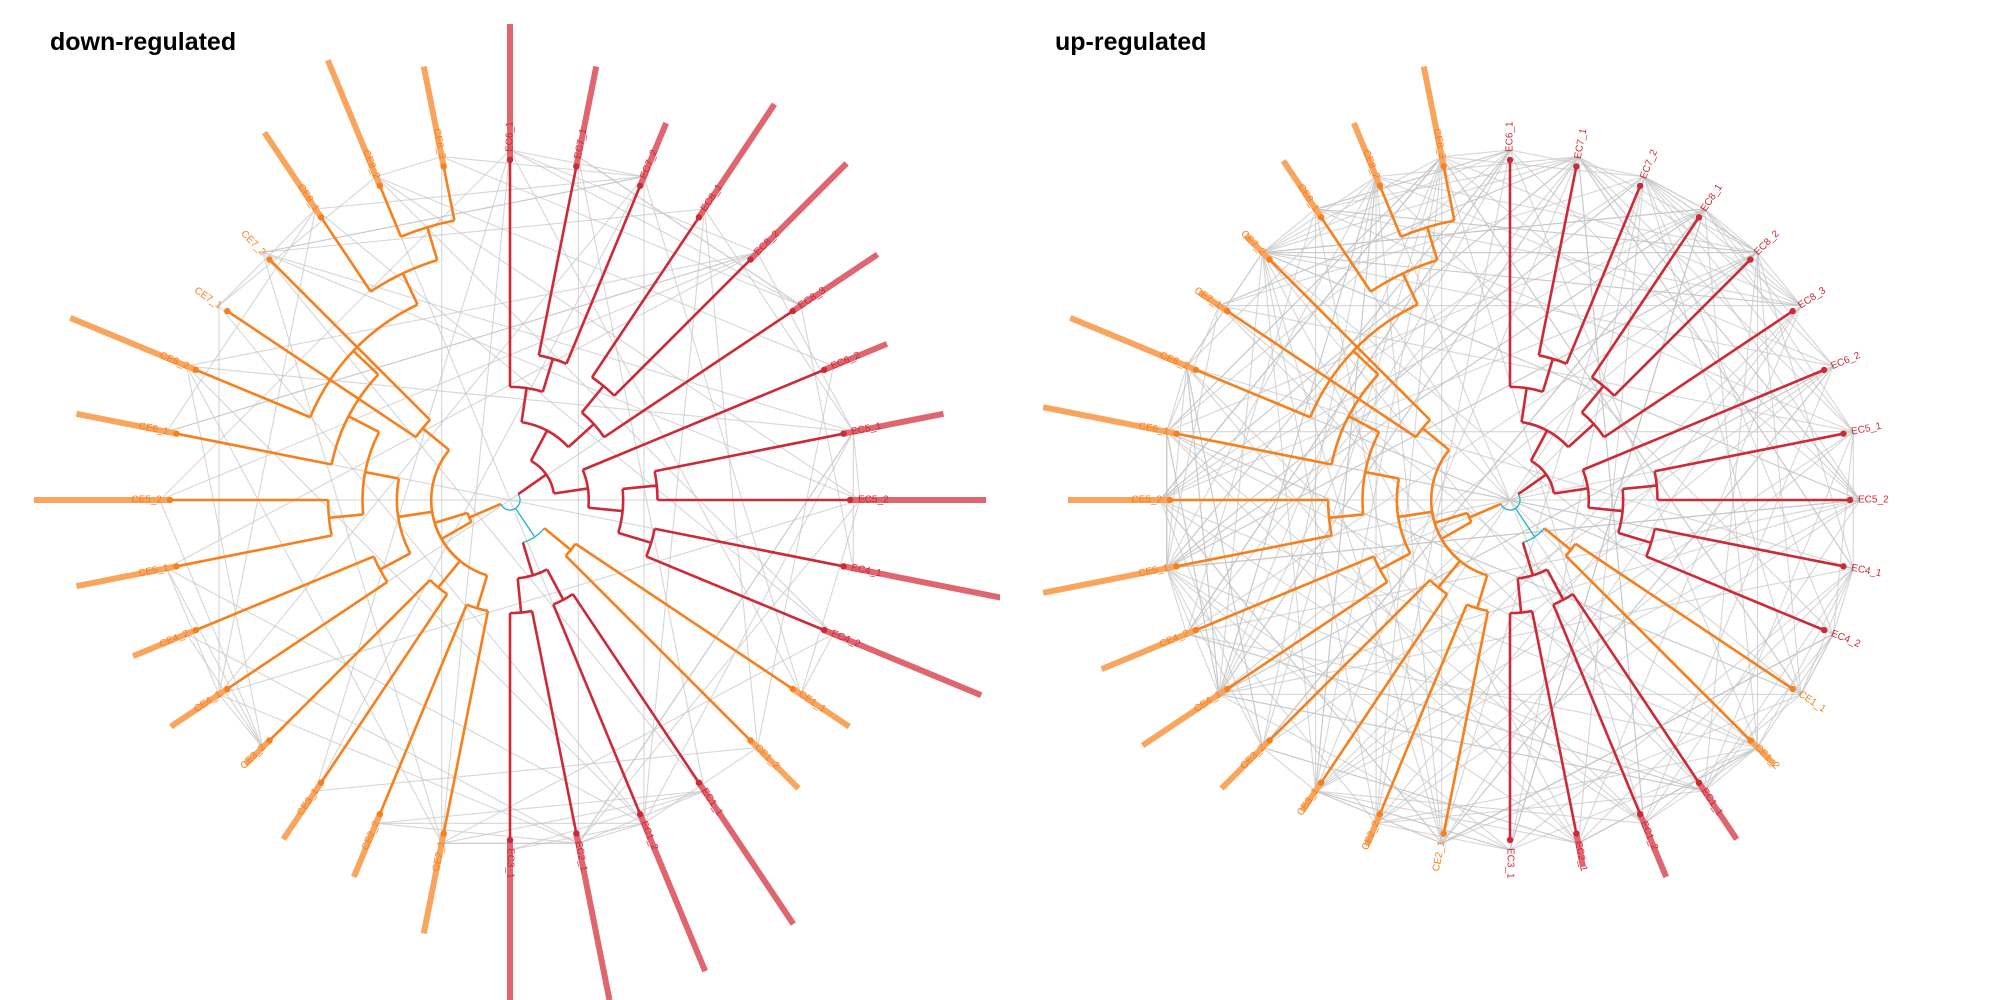  I want to click on leaf-label: CE4_1, so click(1208, 702).